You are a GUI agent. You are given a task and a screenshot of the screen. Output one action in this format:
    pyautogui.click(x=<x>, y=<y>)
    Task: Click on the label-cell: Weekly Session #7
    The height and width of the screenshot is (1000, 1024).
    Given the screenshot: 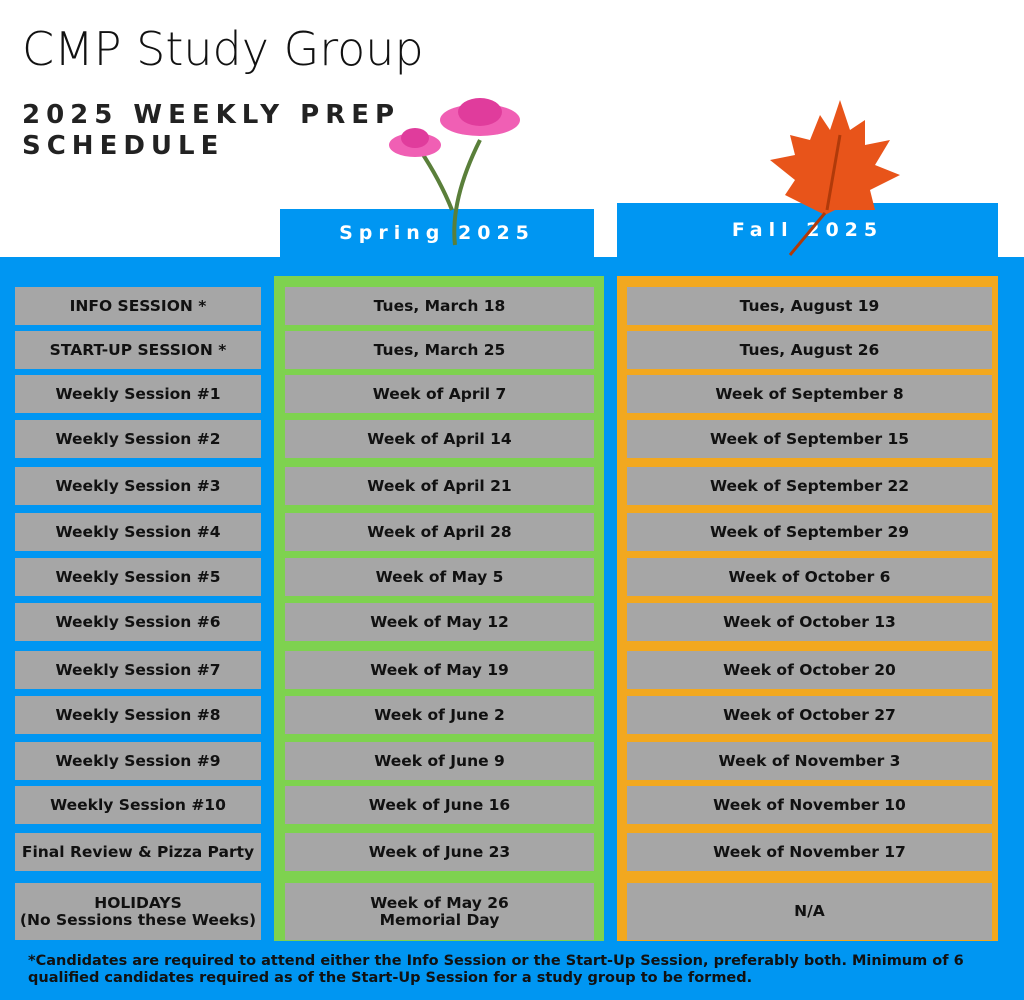 What is the action you would take?
    pyautogui.click(x=138, y=670)
    